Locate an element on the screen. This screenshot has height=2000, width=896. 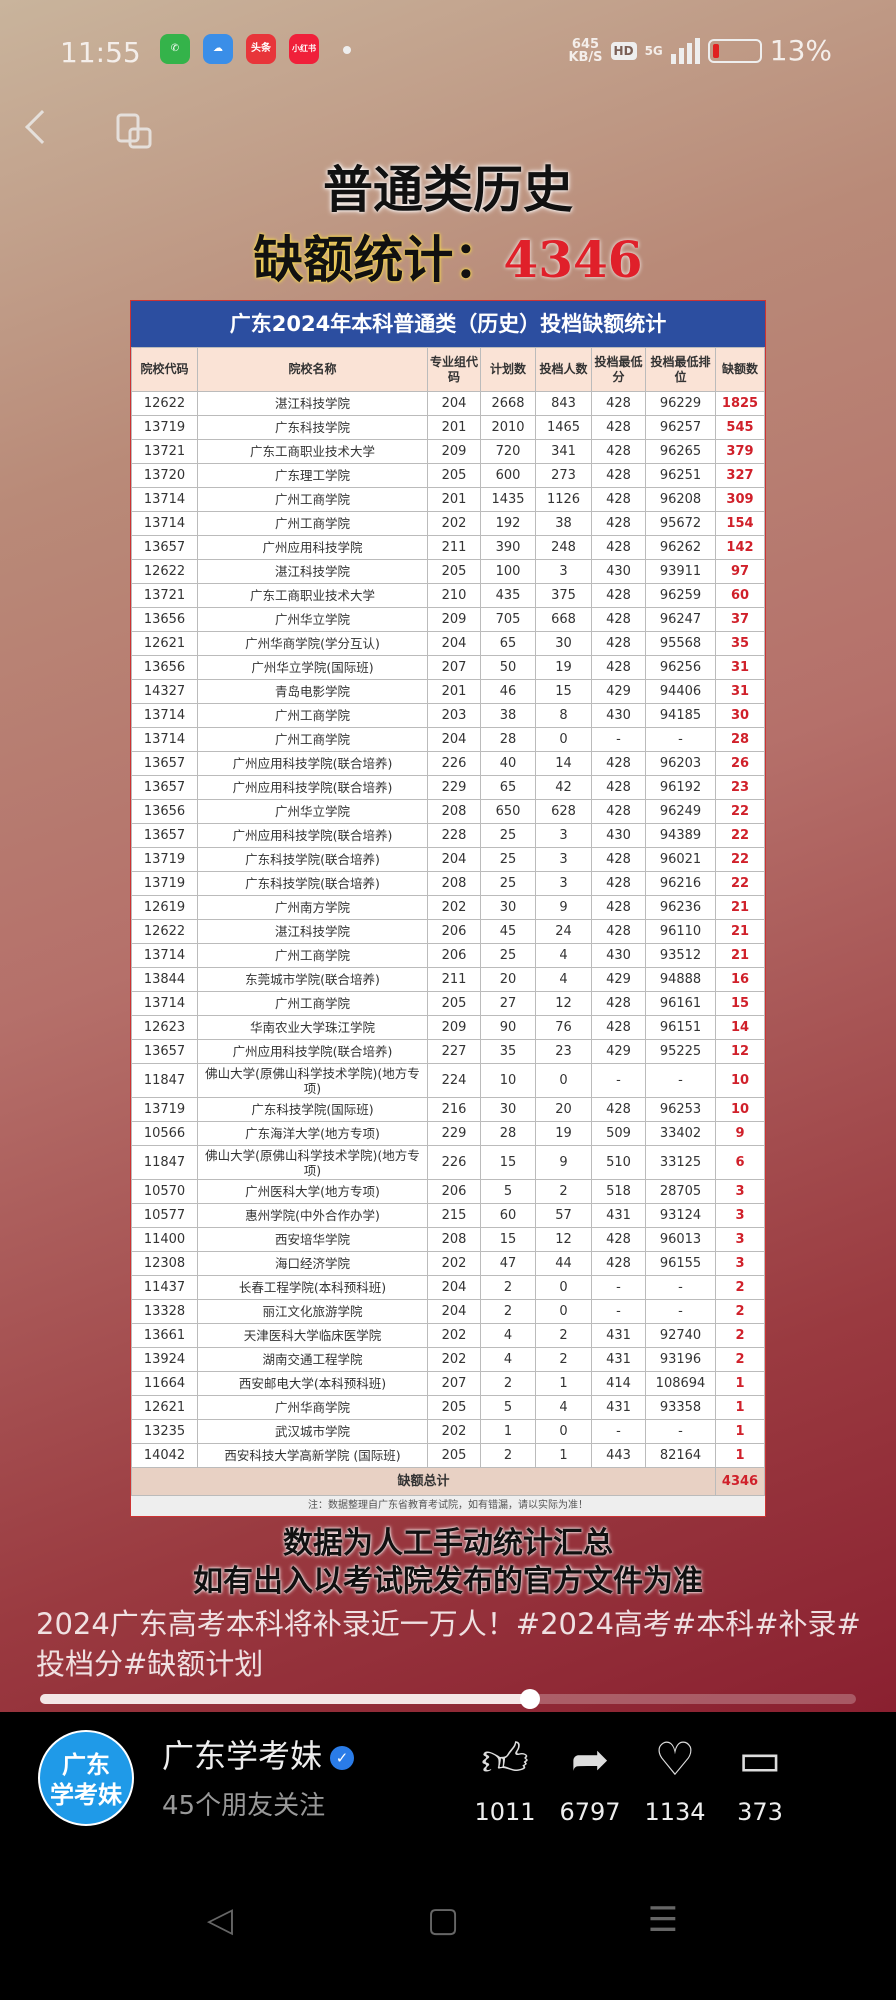
cell-school-name: 湖南交通工程学院 is located at coordinates (312, 1359).